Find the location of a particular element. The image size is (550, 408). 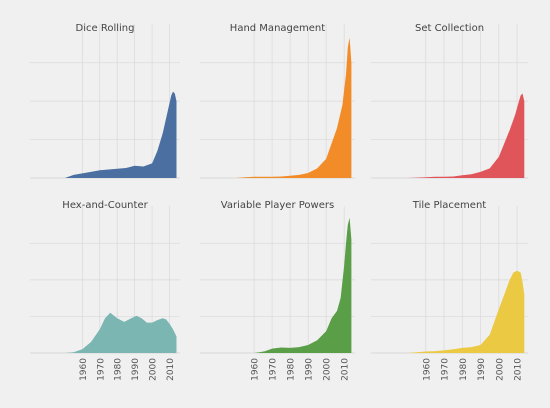

panel-1: Dice Rolling is located at coordinates (105, 101).